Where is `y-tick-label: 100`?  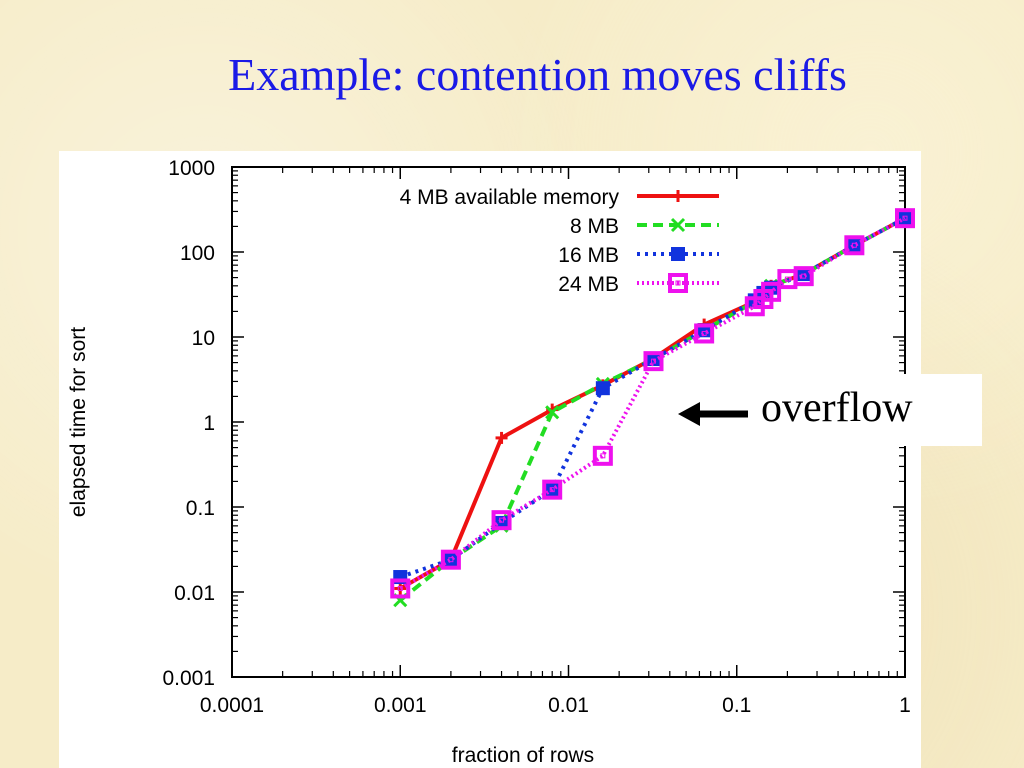
y-tick-label: 100 is located at coordinates (197, 253).